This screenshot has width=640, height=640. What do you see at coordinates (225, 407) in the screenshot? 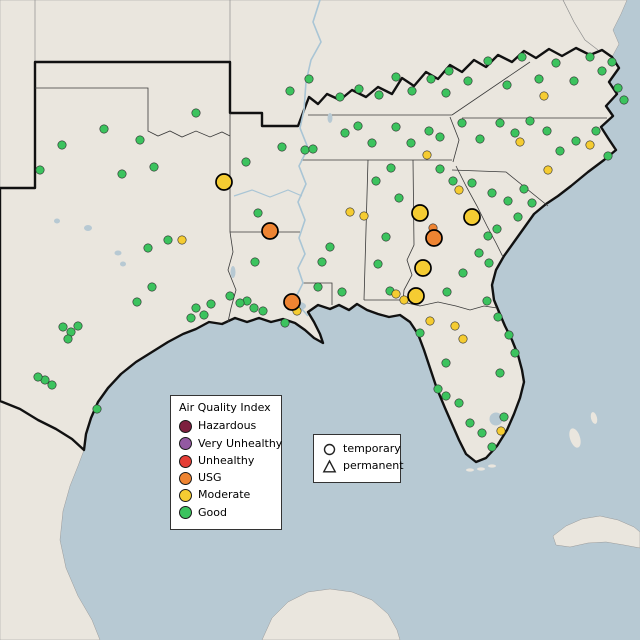
I see `aqi-legend-title: Air Quality Index` at bounding box center [225, 407].